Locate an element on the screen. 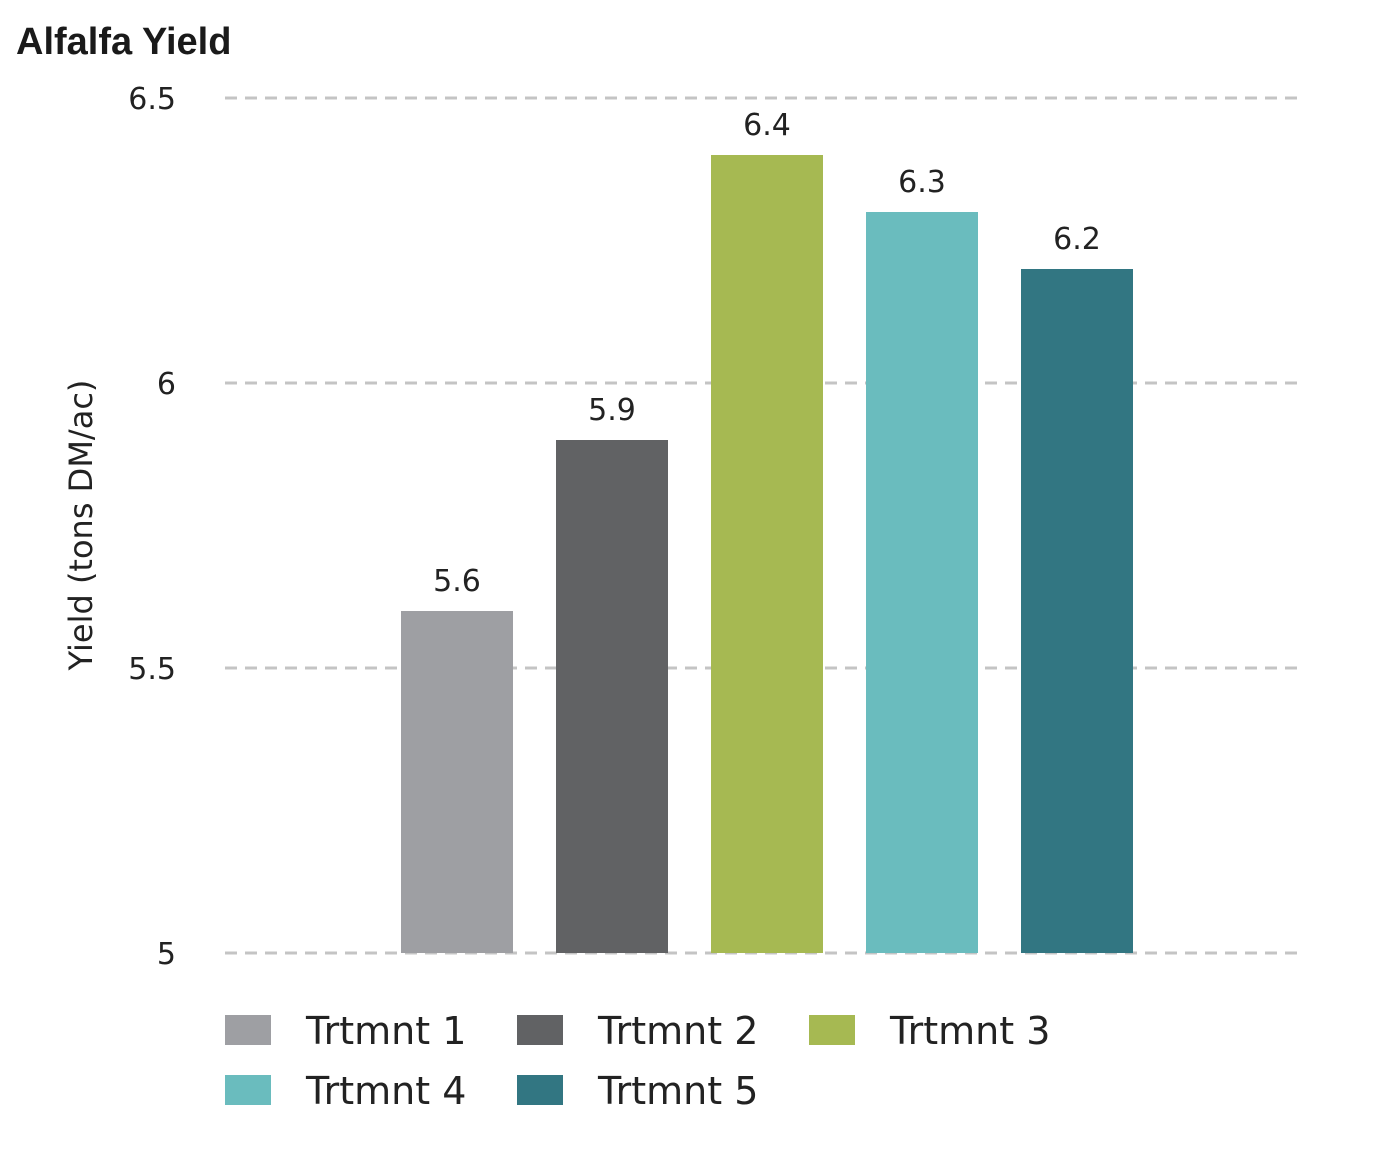  y-axis-ticks: 5 5.5 6 6.5 is located at coordinates (152, 527).